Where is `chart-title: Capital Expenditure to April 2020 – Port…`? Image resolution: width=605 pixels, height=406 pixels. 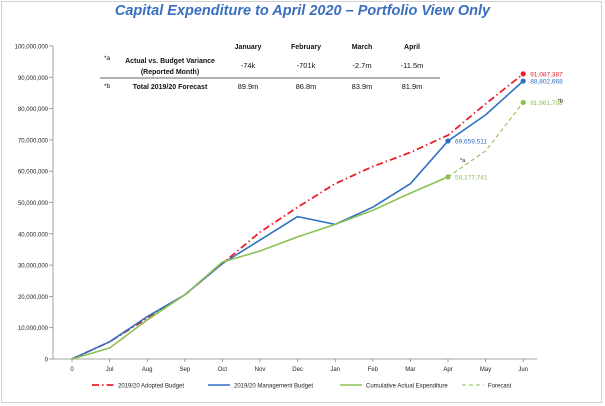
chart-title: Capital Expenditure to April 2020 – Port… is located at coordinates (302, 11).